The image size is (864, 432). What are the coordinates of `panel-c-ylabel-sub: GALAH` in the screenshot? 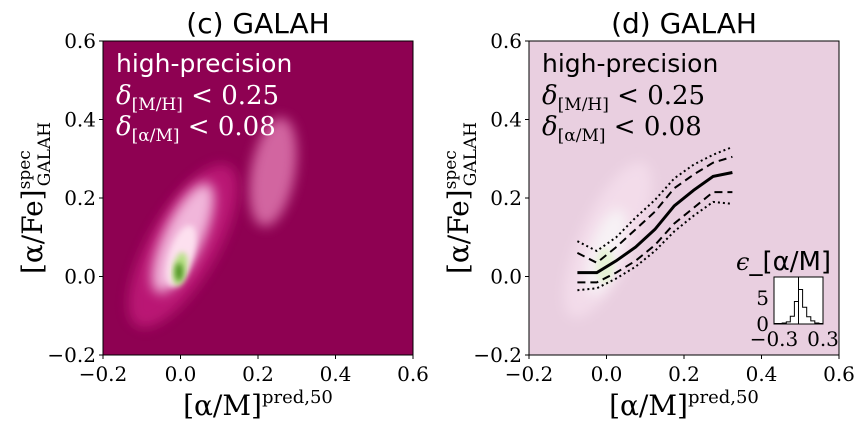 It's located at (45, 154).